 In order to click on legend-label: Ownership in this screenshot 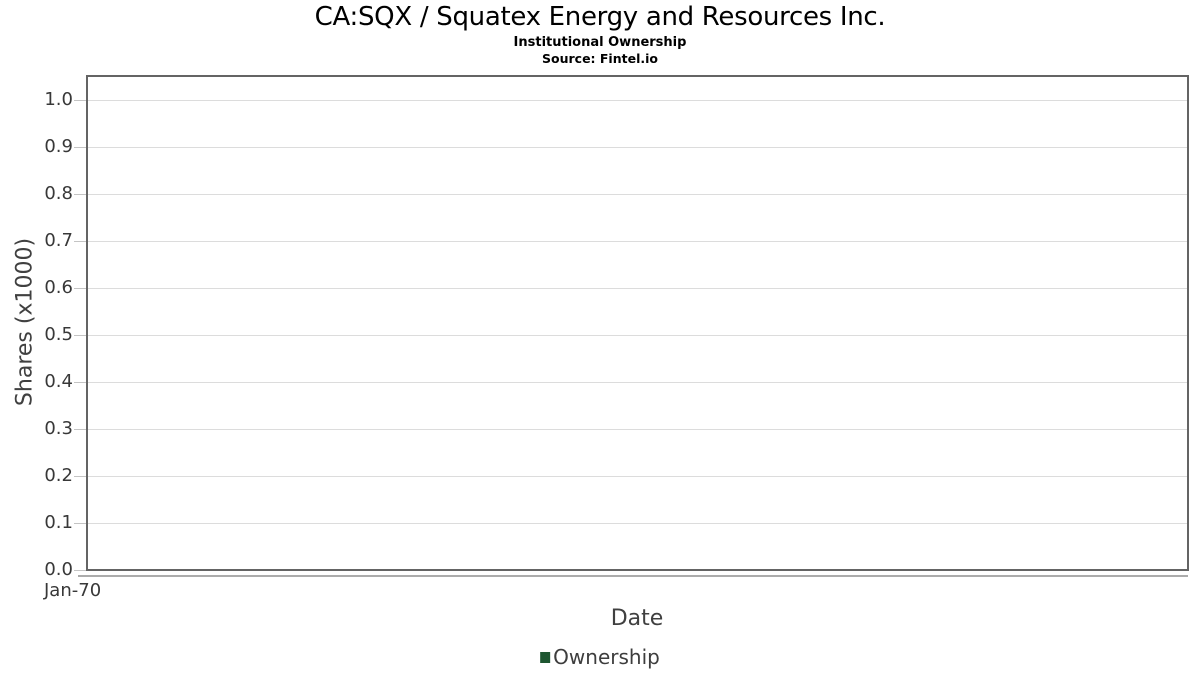, I will do `click(606, 657)`.